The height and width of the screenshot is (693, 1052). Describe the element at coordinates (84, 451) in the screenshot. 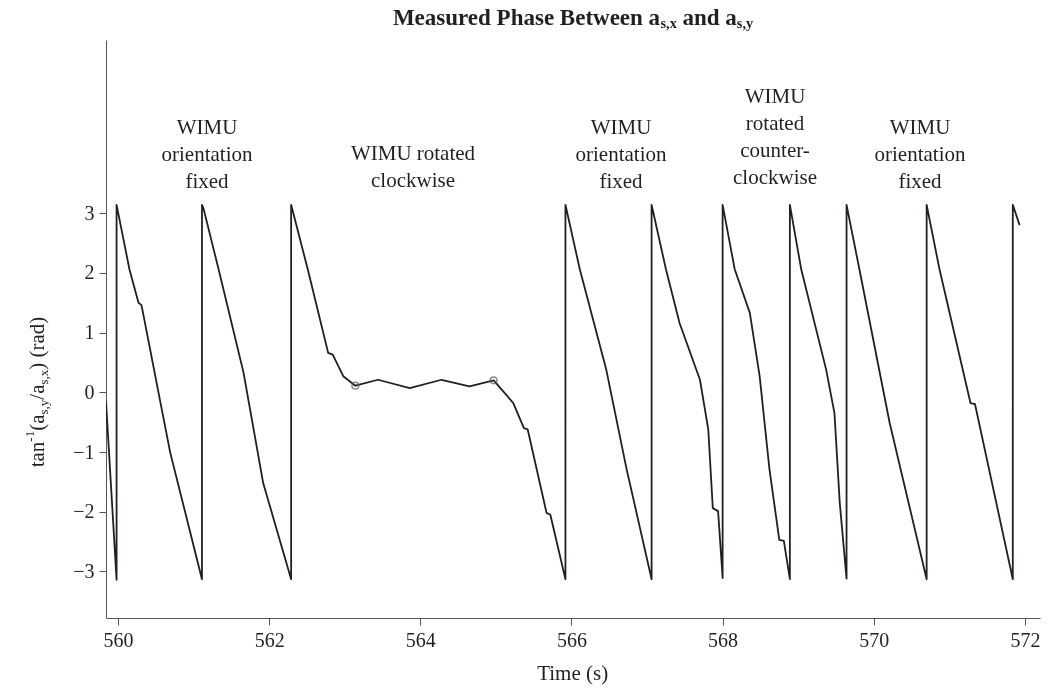

I see `y-tick-label: −1` at that location.